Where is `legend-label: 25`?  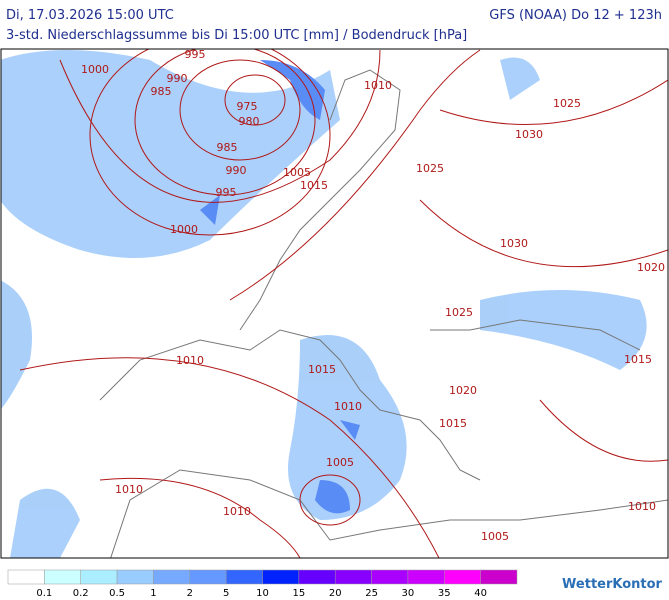
legend-label: 25 is located at coordinates (371, 593).